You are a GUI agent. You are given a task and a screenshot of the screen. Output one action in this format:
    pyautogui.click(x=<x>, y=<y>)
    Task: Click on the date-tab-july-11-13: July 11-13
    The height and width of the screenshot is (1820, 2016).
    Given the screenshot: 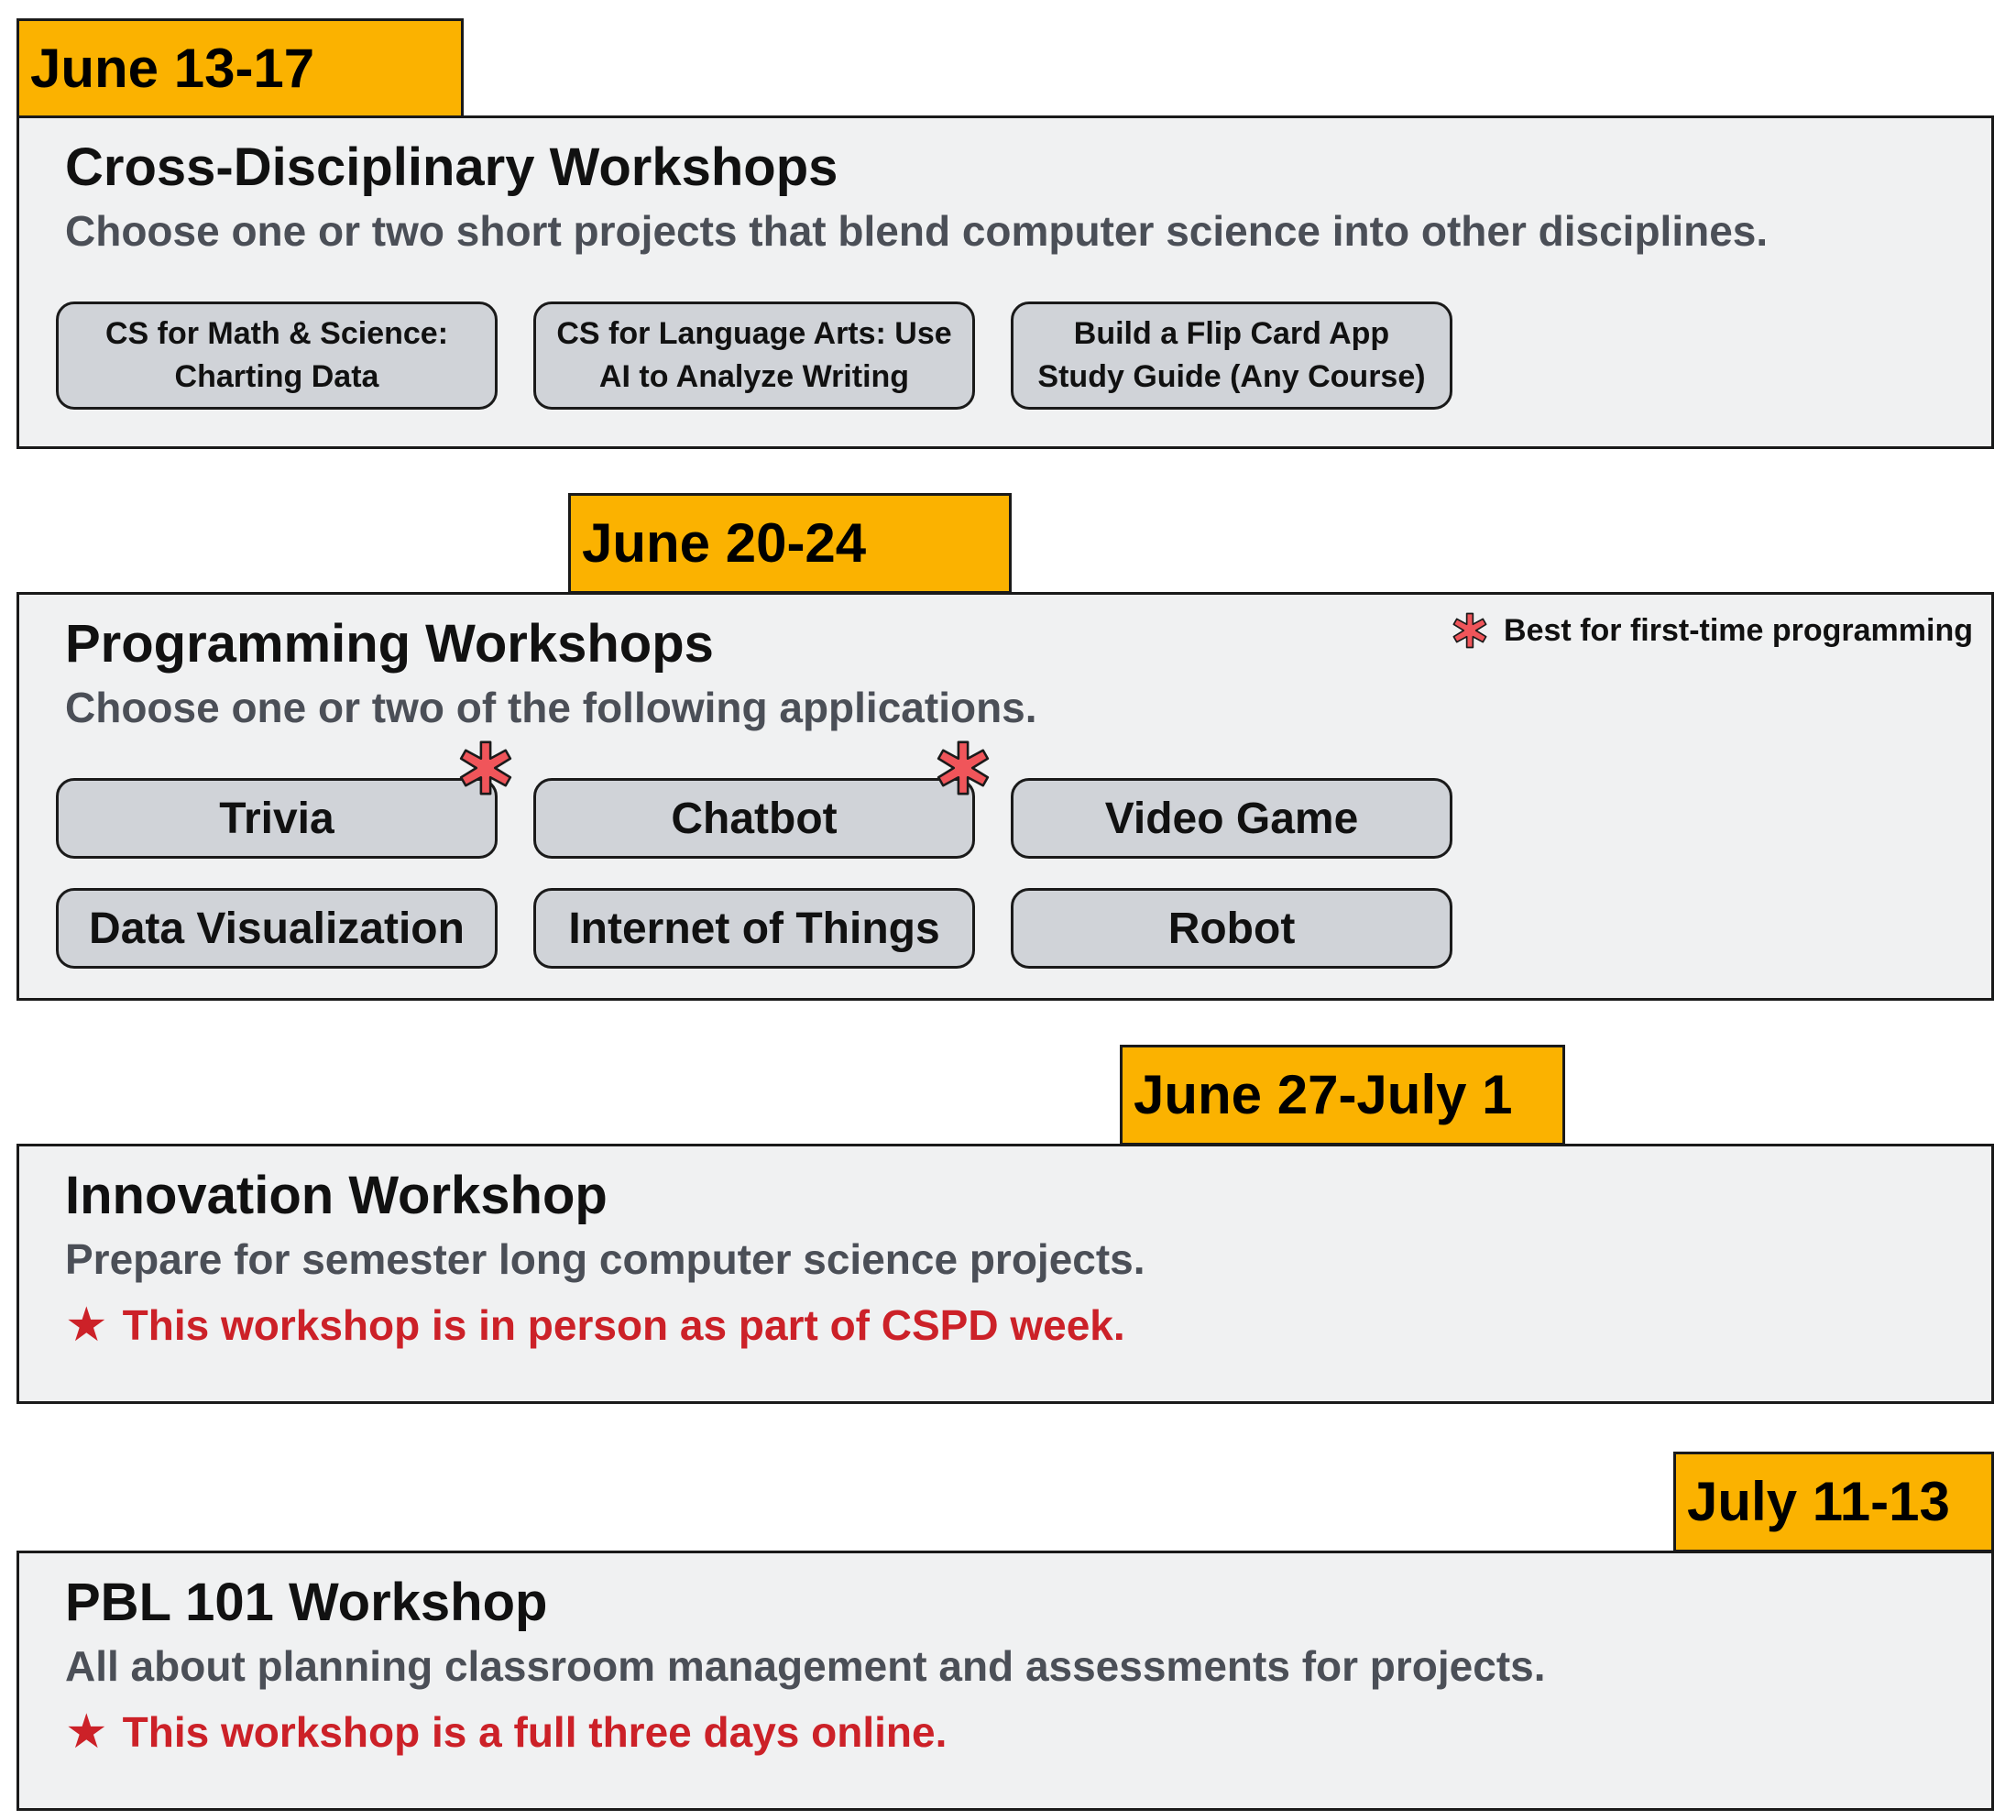 What is the action you would take?
    pyautogui.click(x=1833, y=1502)
    